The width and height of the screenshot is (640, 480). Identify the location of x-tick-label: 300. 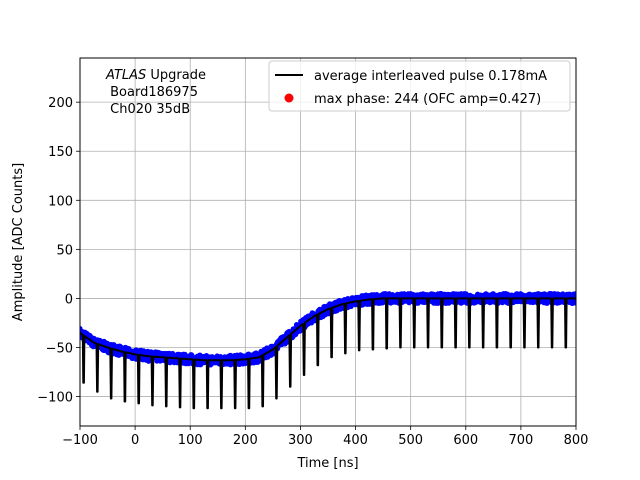
(300, 440).